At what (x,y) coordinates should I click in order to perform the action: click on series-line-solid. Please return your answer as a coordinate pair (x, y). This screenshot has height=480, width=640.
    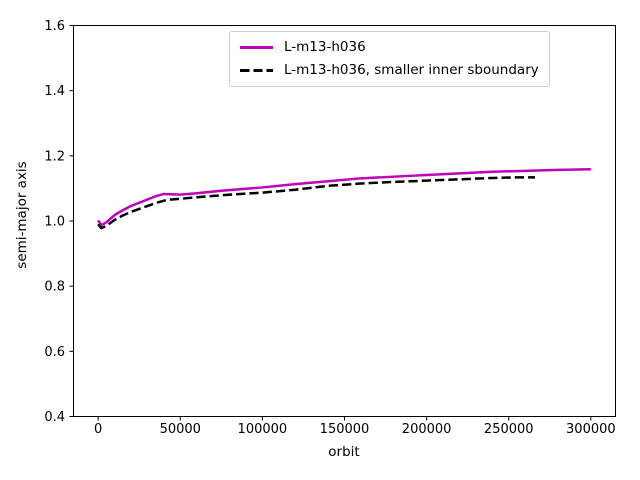
    Looking at the image, I should click on (344, 197).